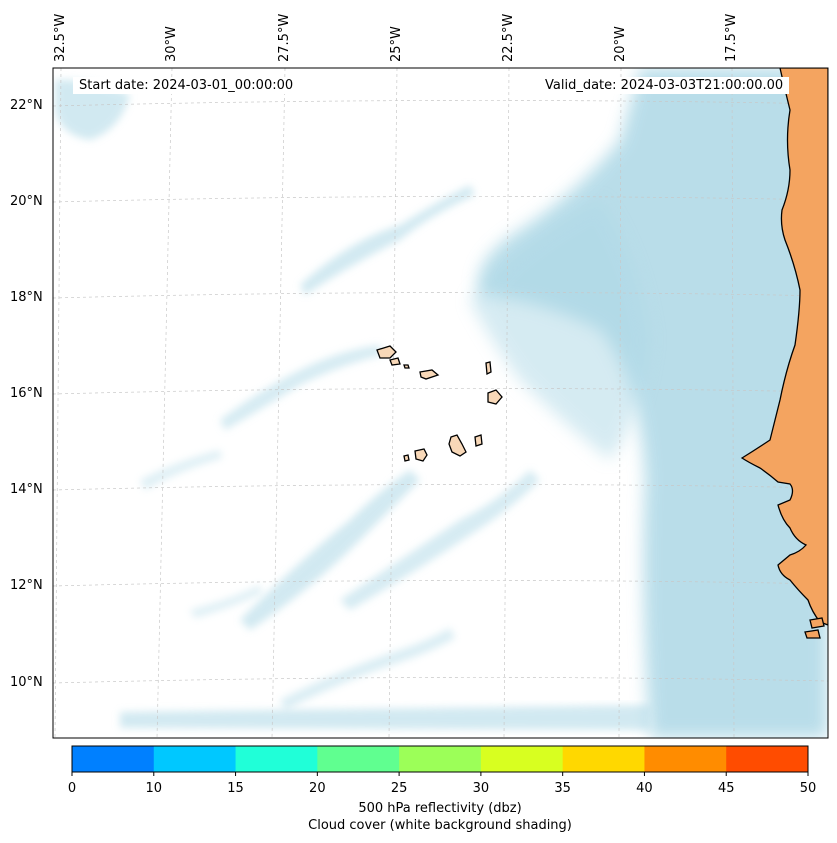 The width and height of the screenshot is (837, 843). Describe the element at coordinates (488, 368) in the screenshot. I see `island-sal` at that location.